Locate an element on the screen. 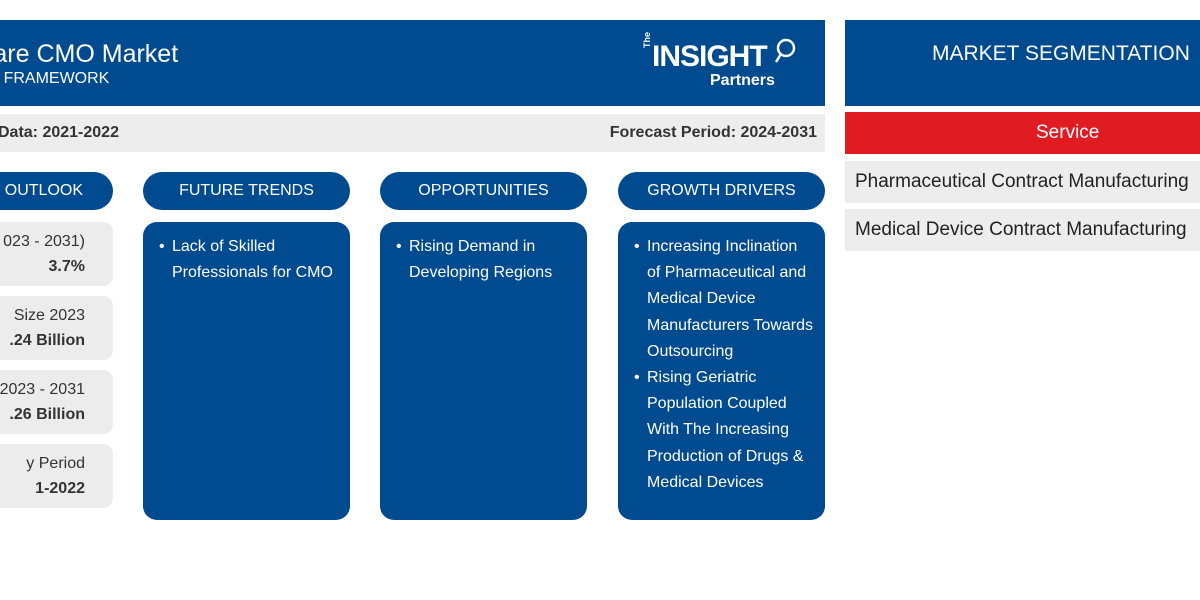 The width and height of the screenshot is (1200, 600). logo-insight: INSIGHT is located at coordinates (710, 56).